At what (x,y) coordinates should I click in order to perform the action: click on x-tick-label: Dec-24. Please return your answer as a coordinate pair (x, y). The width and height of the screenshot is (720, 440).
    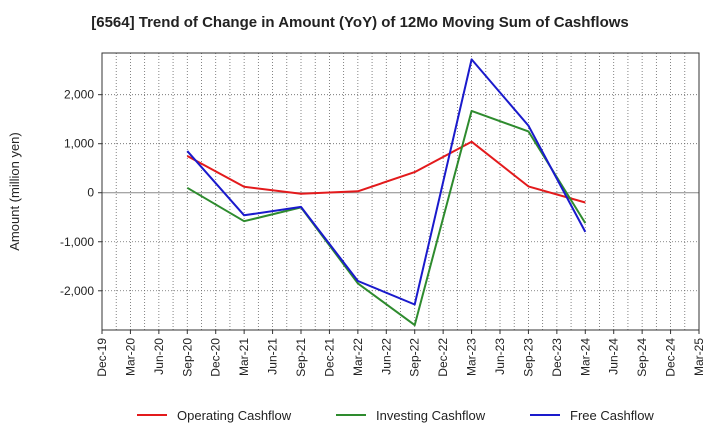
    Looking at the image, I should click on (671, 357).